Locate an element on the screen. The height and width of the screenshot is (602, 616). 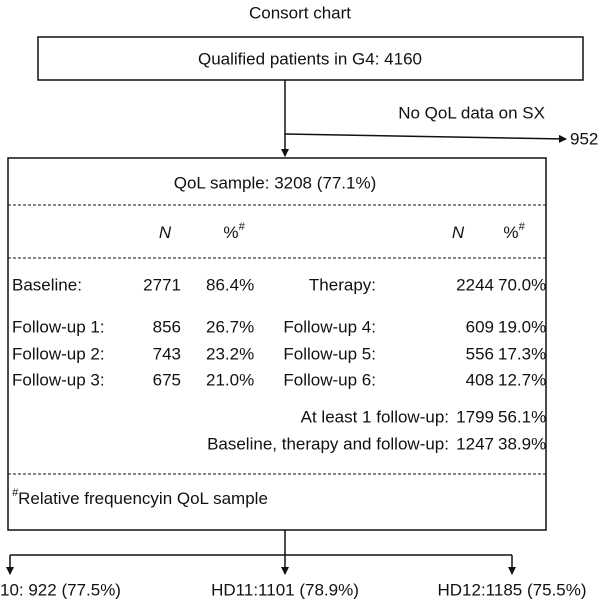
row-label: Follow-up 1: is located at coordinates (58, 326).